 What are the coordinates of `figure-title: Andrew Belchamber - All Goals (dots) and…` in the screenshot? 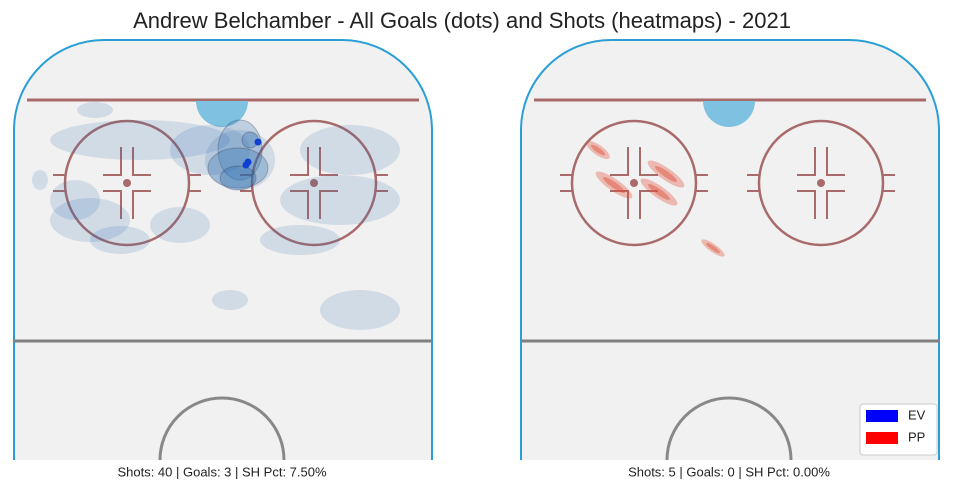 It's located at (462, 20).